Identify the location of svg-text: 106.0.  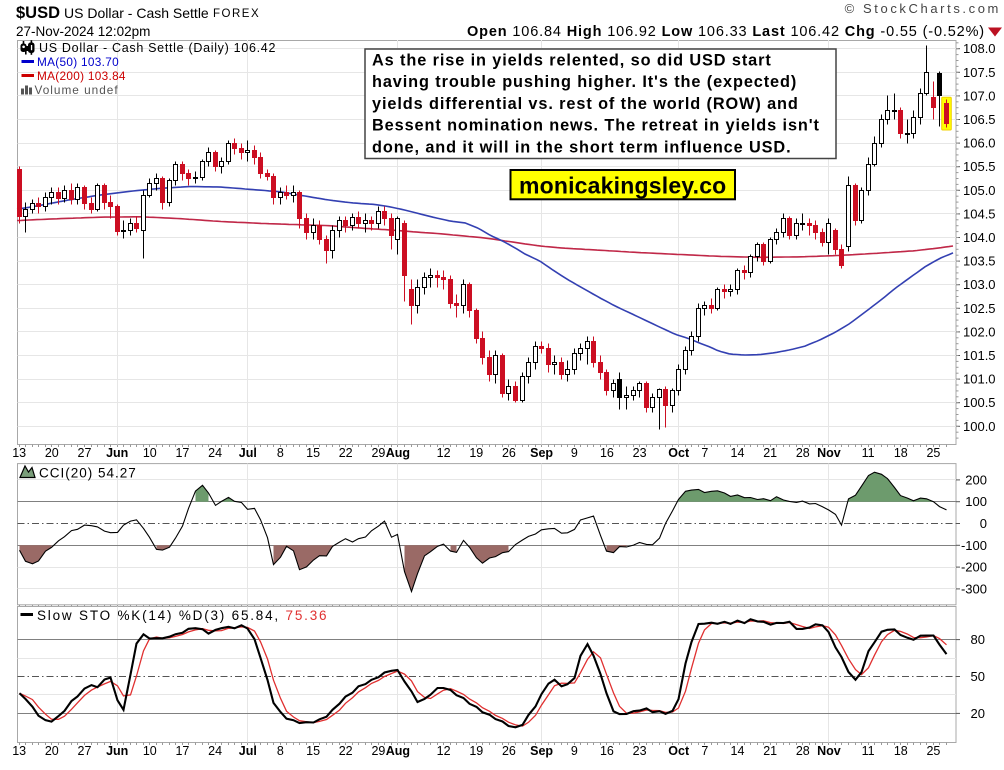
(979, 143).